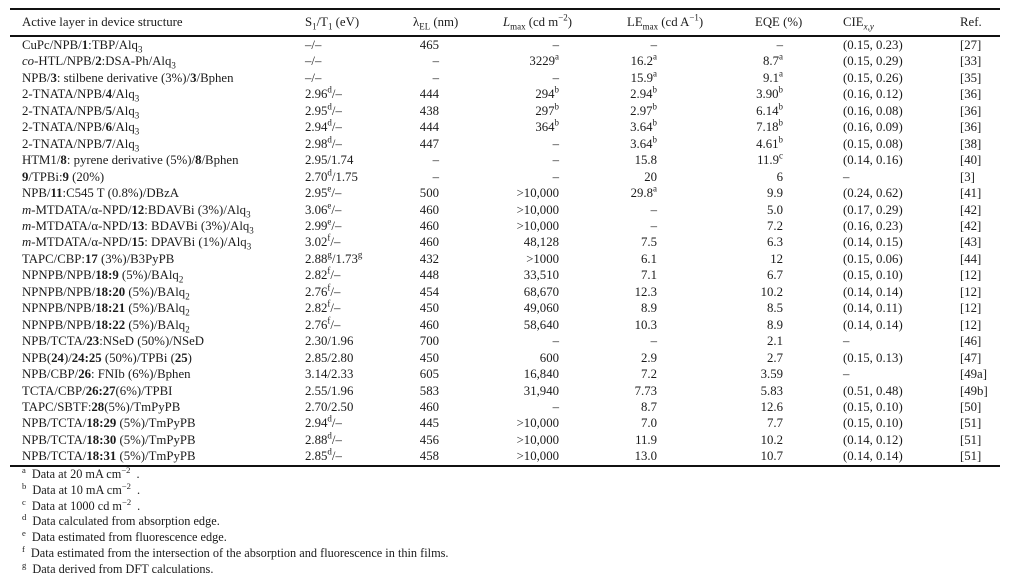 This screenshot has width=1034, height=584. I want to click on column-header-lambda-el: λEL (nm), so click(436, 23).